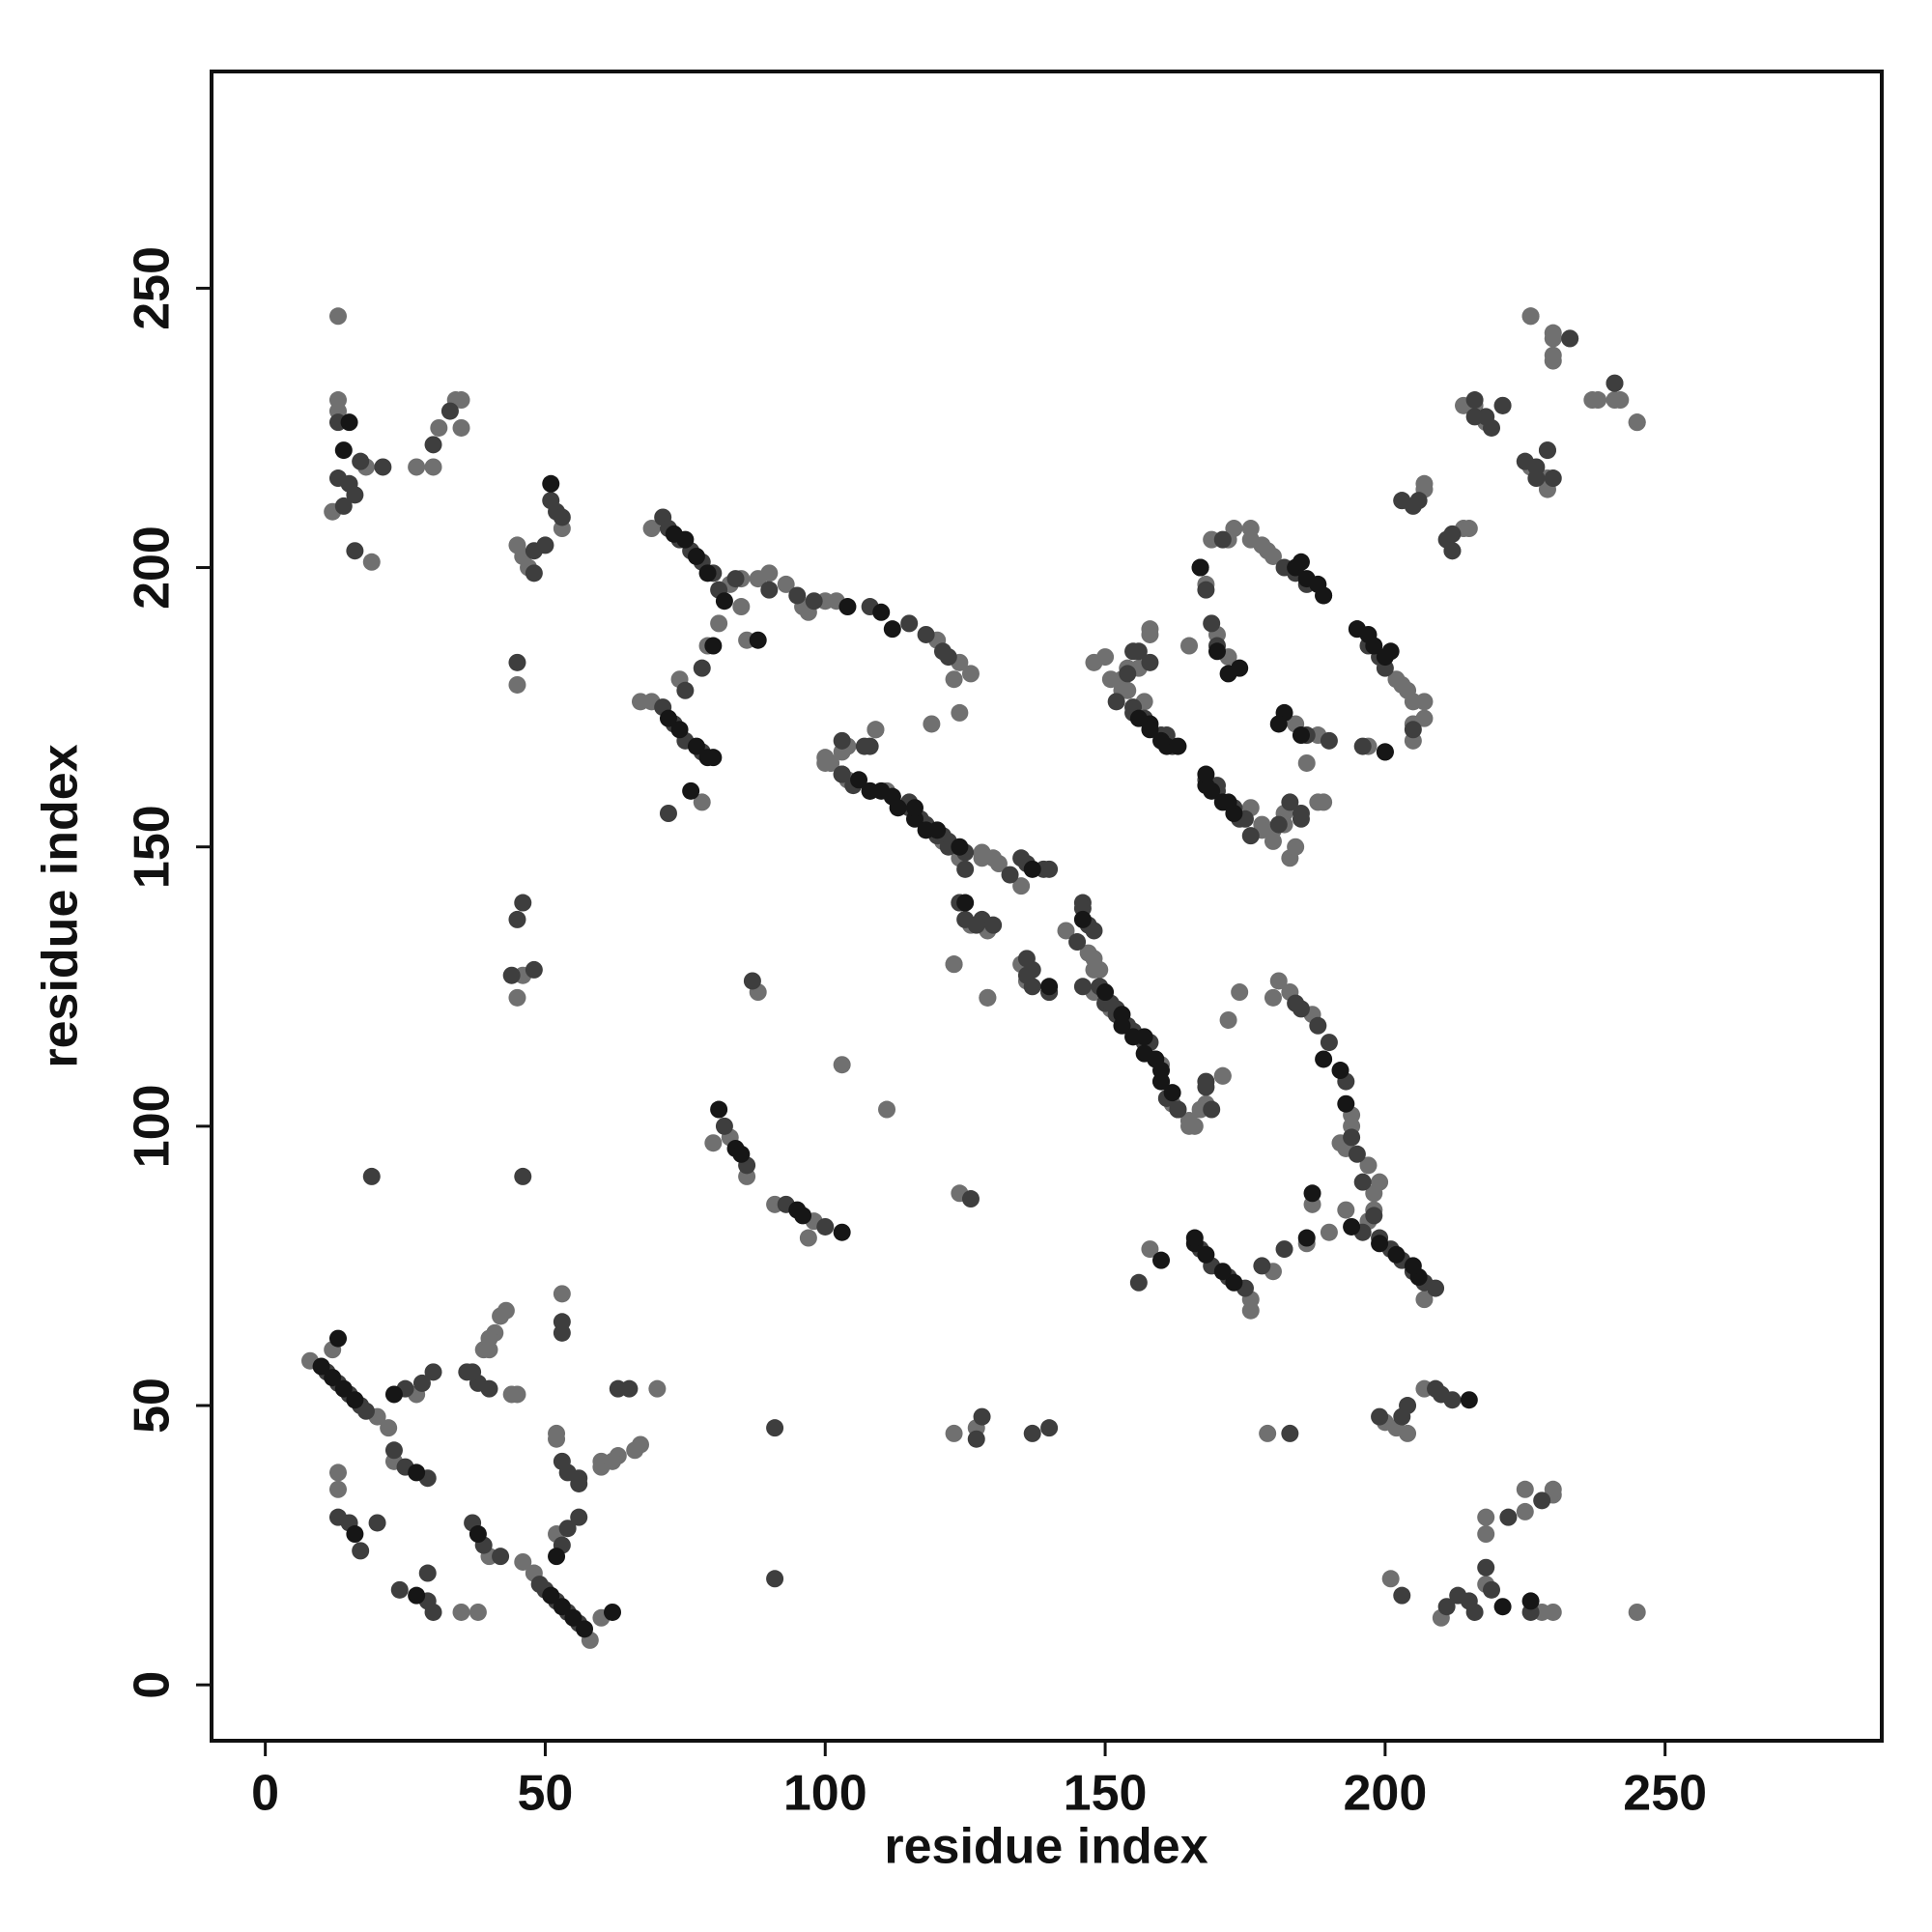 This screenshot has width=1932, height=1932. I want to click on x-tick-label: 150, so click(1106, 1794).